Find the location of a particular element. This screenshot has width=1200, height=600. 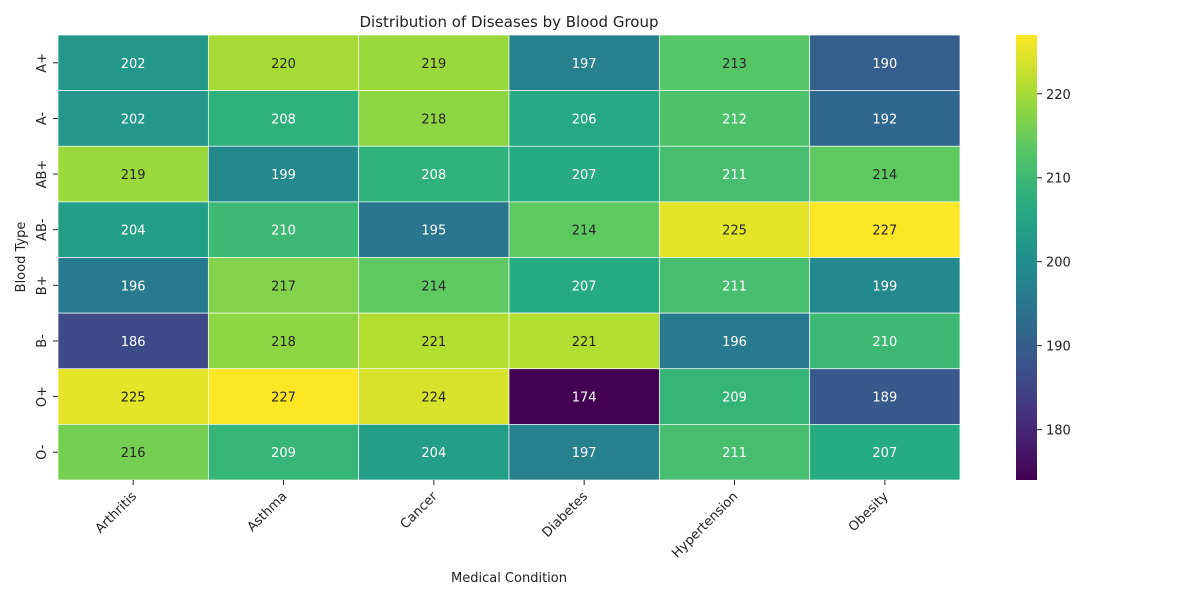

cell-value-label: 208 is located at coordinates (433, 175).